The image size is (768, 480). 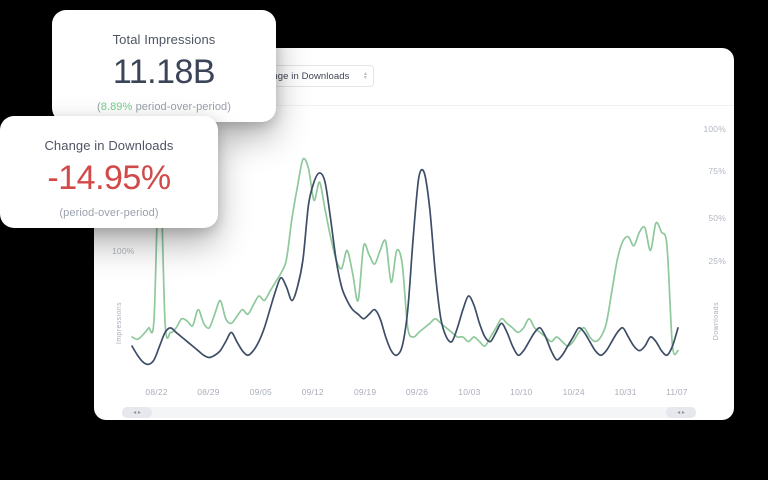 I want to click on y-axis-right-tick-50: 50%, so click(x=717, y=218).